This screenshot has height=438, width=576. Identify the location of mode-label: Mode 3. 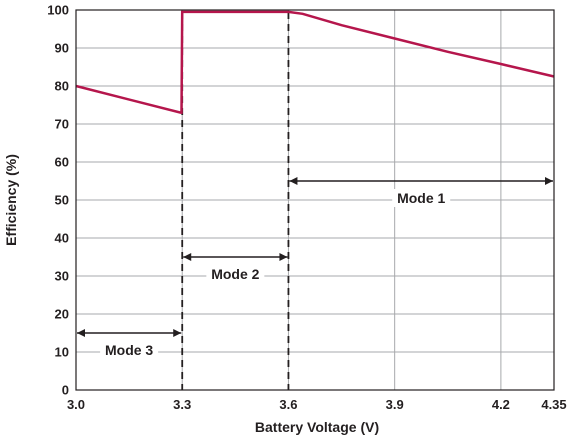
(129, 350).